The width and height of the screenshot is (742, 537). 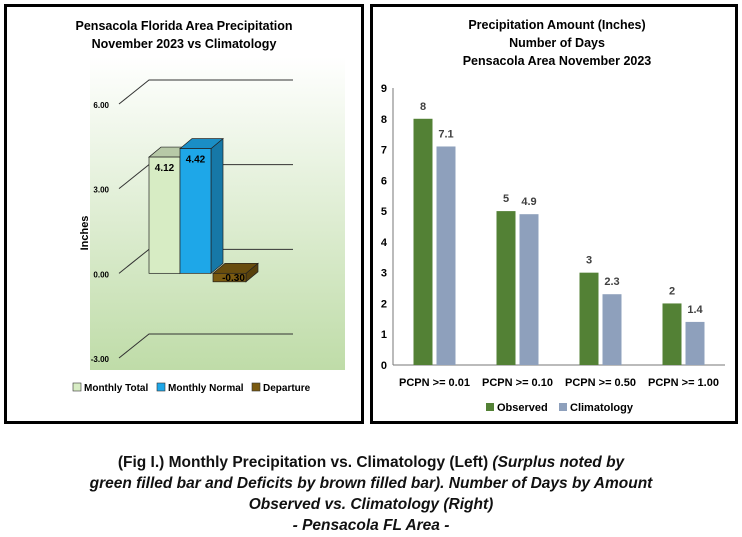 What do you see at coordinates (384, 212) in the screenshot?
I see `right-y-tick-label: 5` at bounding box center [384, 212].